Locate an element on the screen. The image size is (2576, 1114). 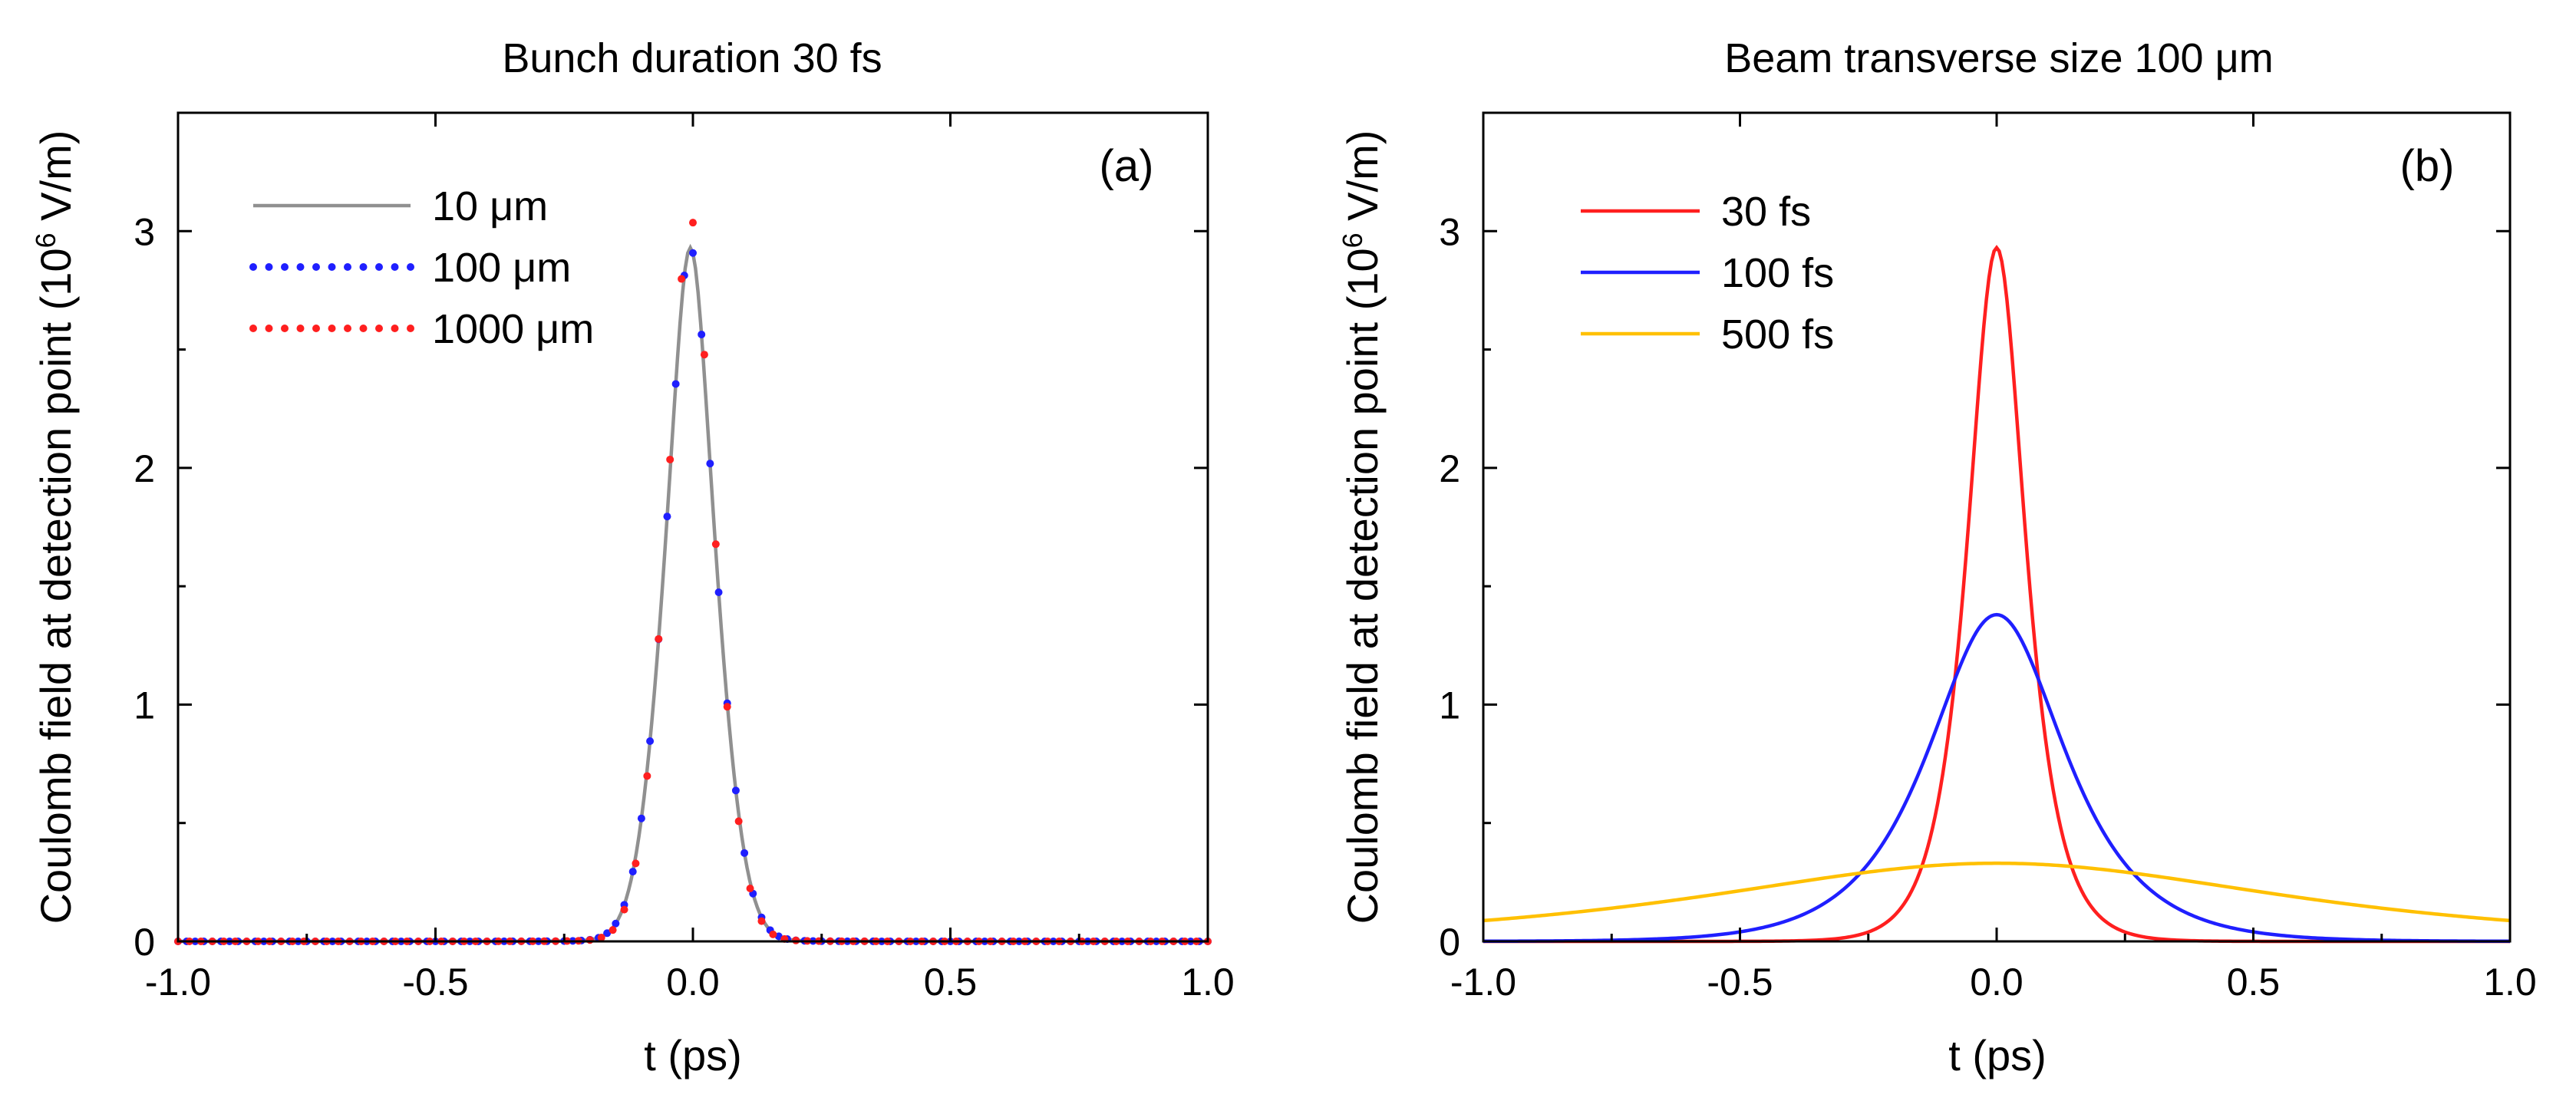
panel-b-ylabel-sup: 6 is located at coordinates (1352, 240).